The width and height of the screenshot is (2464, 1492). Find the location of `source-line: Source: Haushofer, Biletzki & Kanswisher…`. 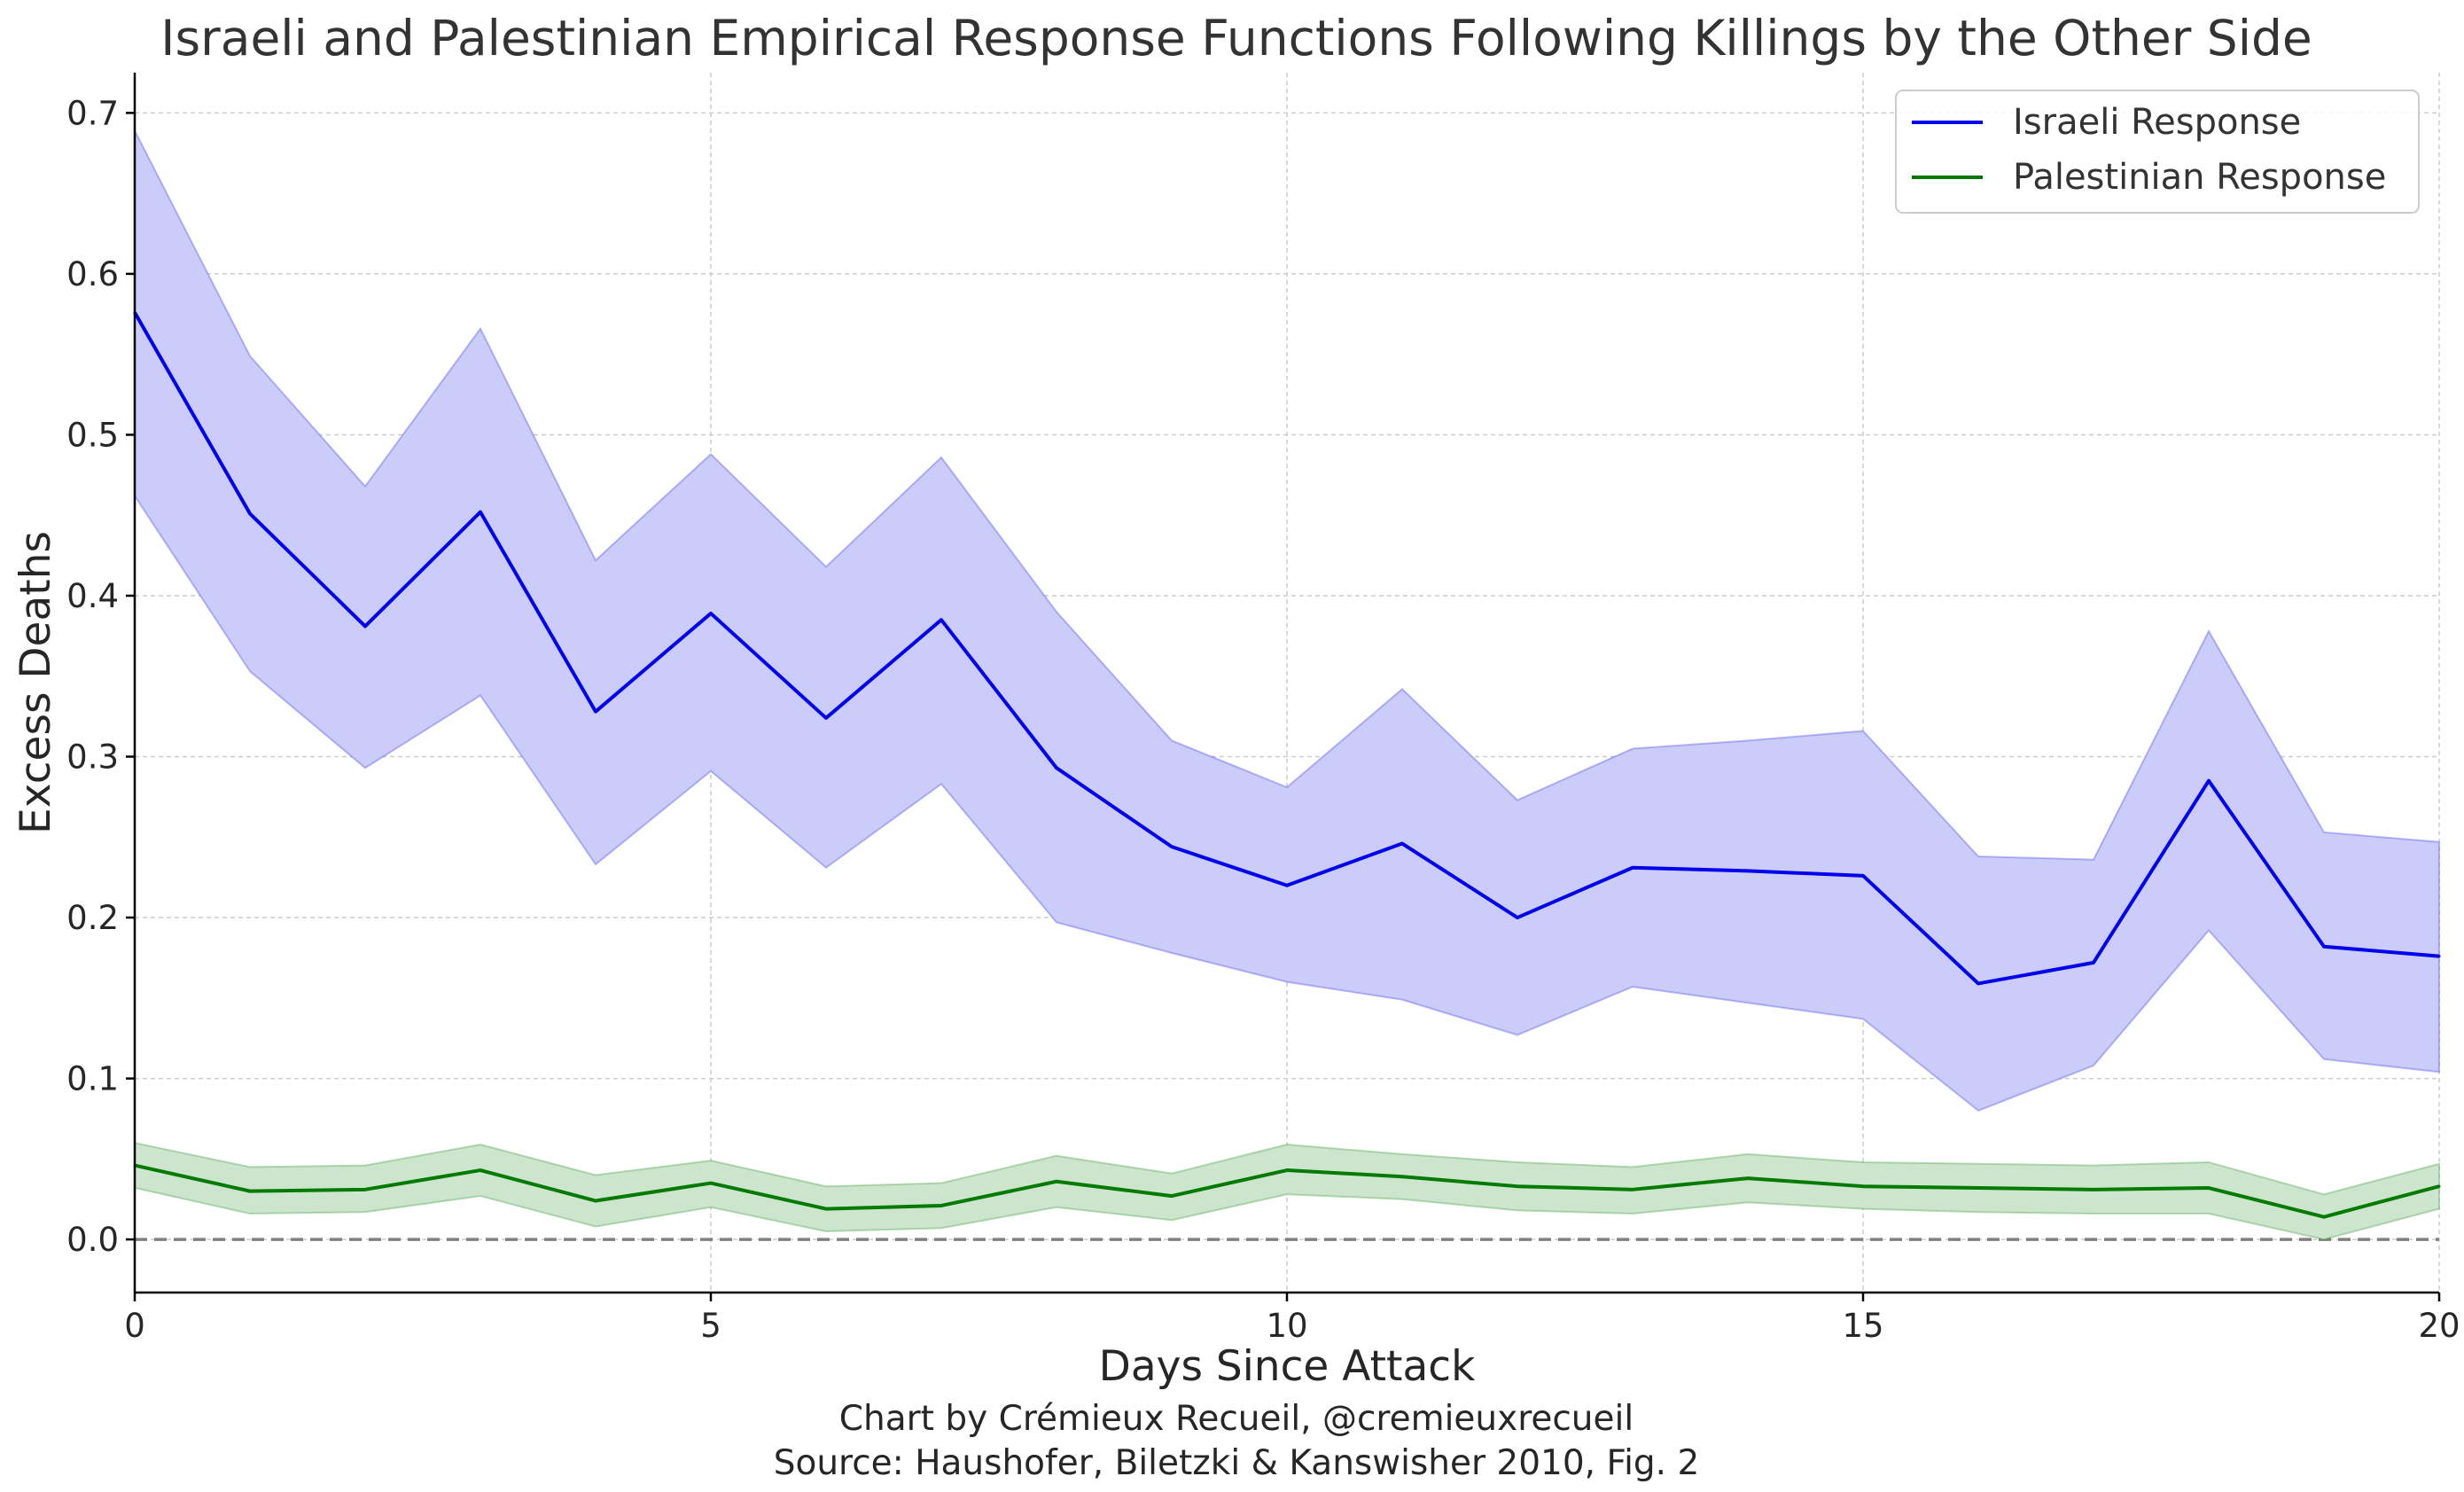

source-line: Source: Haushofer, Biletzki & Kanswisher… is located at coordinates (1237, 1463).